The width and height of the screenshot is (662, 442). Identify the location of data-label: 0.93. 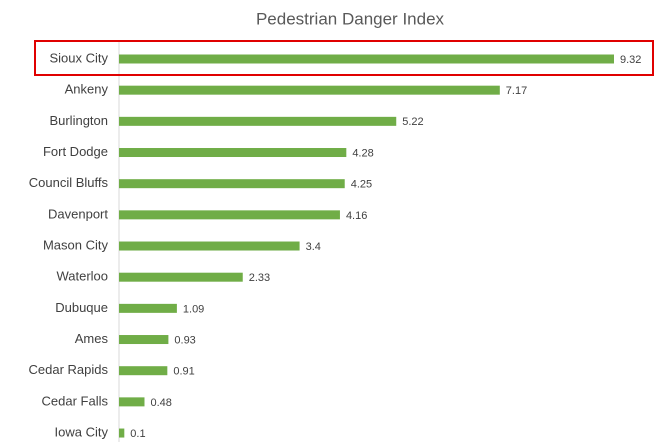
(184, 340).